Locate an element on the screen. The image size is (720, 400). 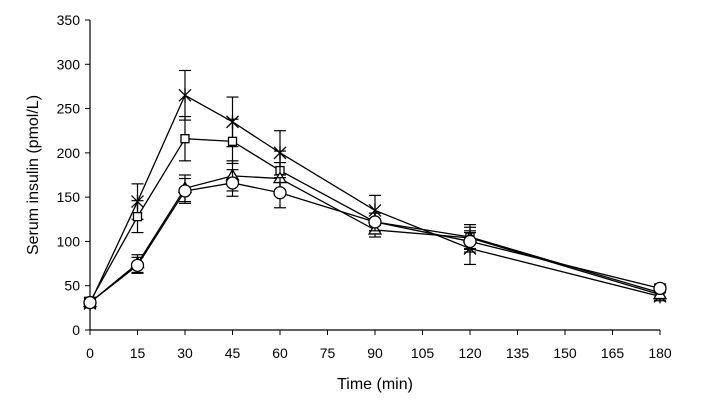
x-tick-label: 105 is located at coordinates (423, 353).